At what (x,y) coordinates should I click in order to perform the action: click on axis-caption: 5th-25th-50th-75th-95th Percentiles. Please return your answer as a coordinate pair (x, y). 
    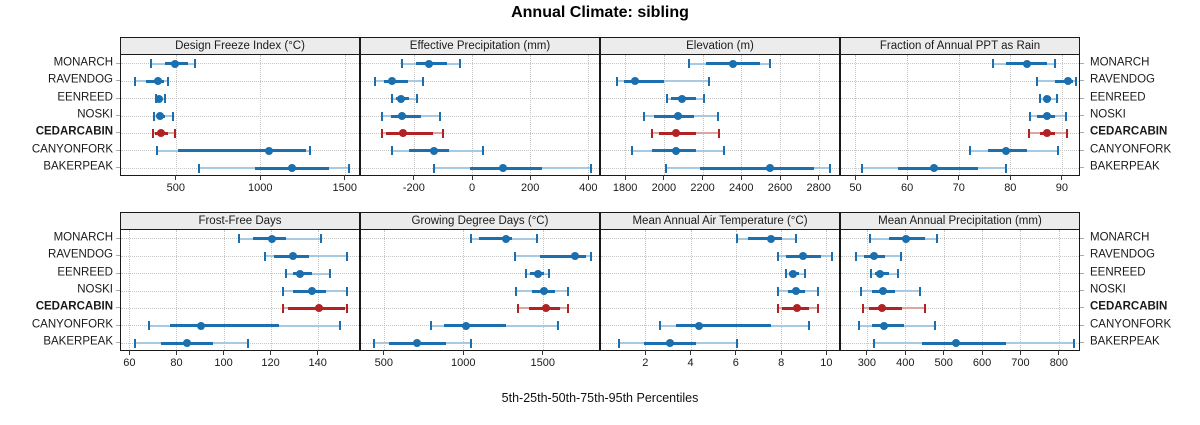
    Looking at the image, I should click on (600, 398).